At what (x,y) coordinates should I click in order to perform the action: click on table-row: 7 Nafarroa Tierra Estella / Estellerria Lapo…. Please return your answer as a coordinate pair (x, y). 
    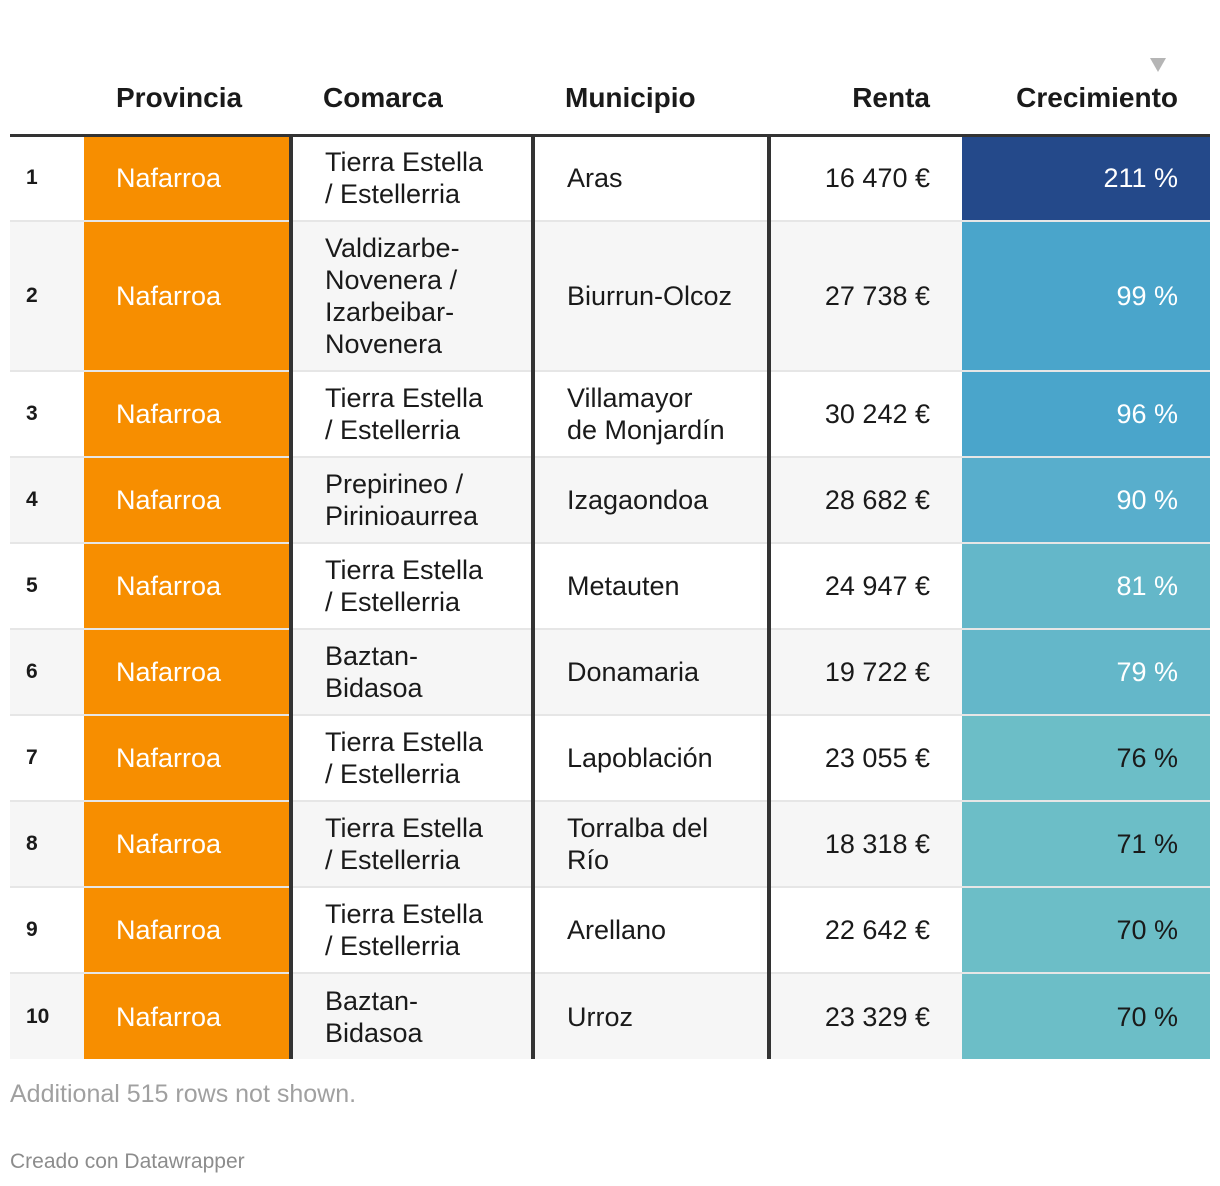
    Looking at the image, I should click on (610, 758).